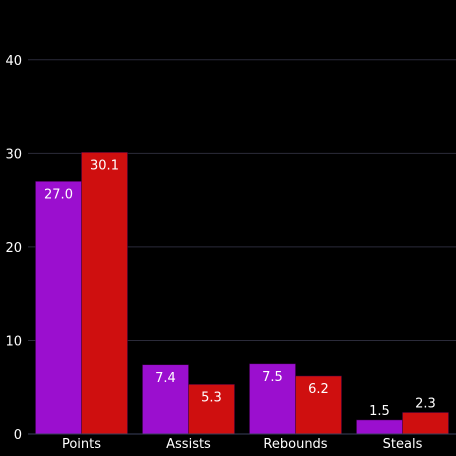 This screenshot has height=456, width=456. I want to click on data-label: 7.4, so click(165, 378).